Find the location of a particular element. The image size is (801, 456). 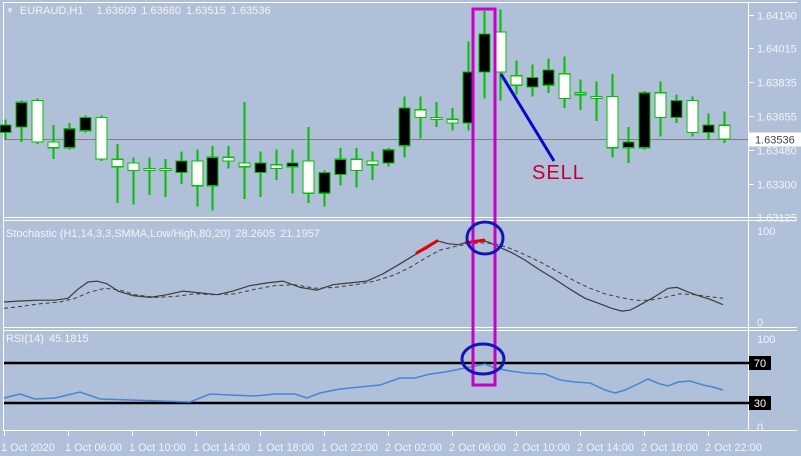

ohlc-high: 1.63680 is located at coordinates (161, 11).